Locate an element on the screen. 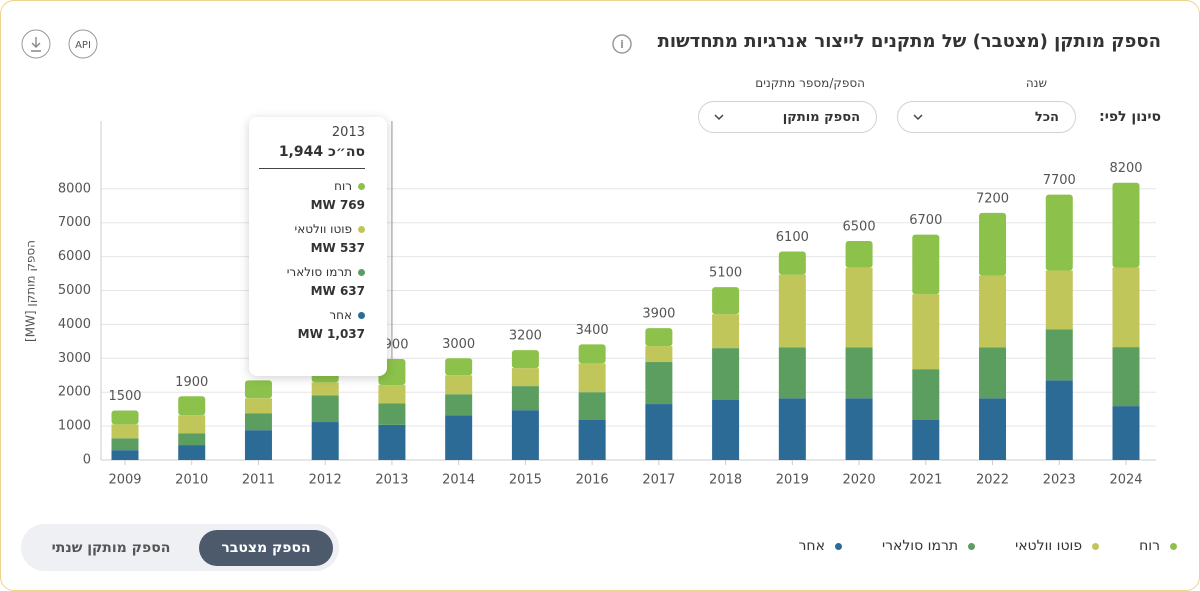  tooltip-value: 1,037 MW is located at coordinates (331, 334).